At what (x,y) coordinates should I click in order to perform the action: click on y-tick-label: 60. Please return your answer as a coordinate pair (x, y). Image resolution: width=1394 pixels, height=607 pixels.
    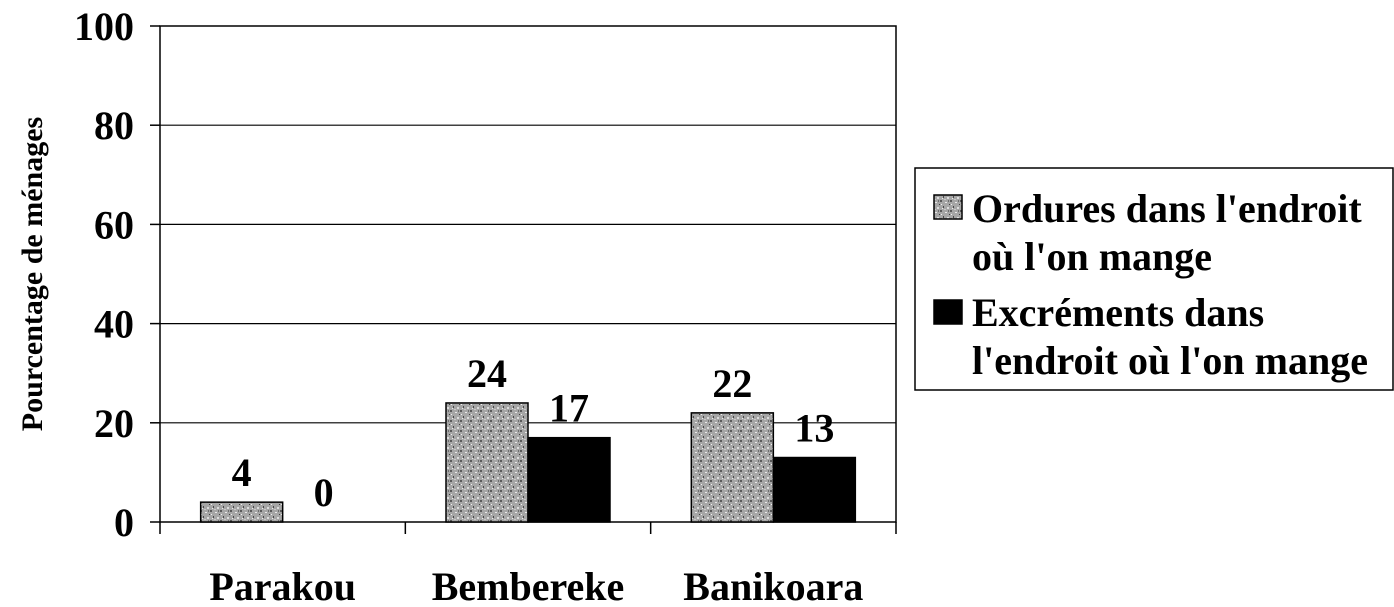
    Looking at the image, I should click on (114, 224).